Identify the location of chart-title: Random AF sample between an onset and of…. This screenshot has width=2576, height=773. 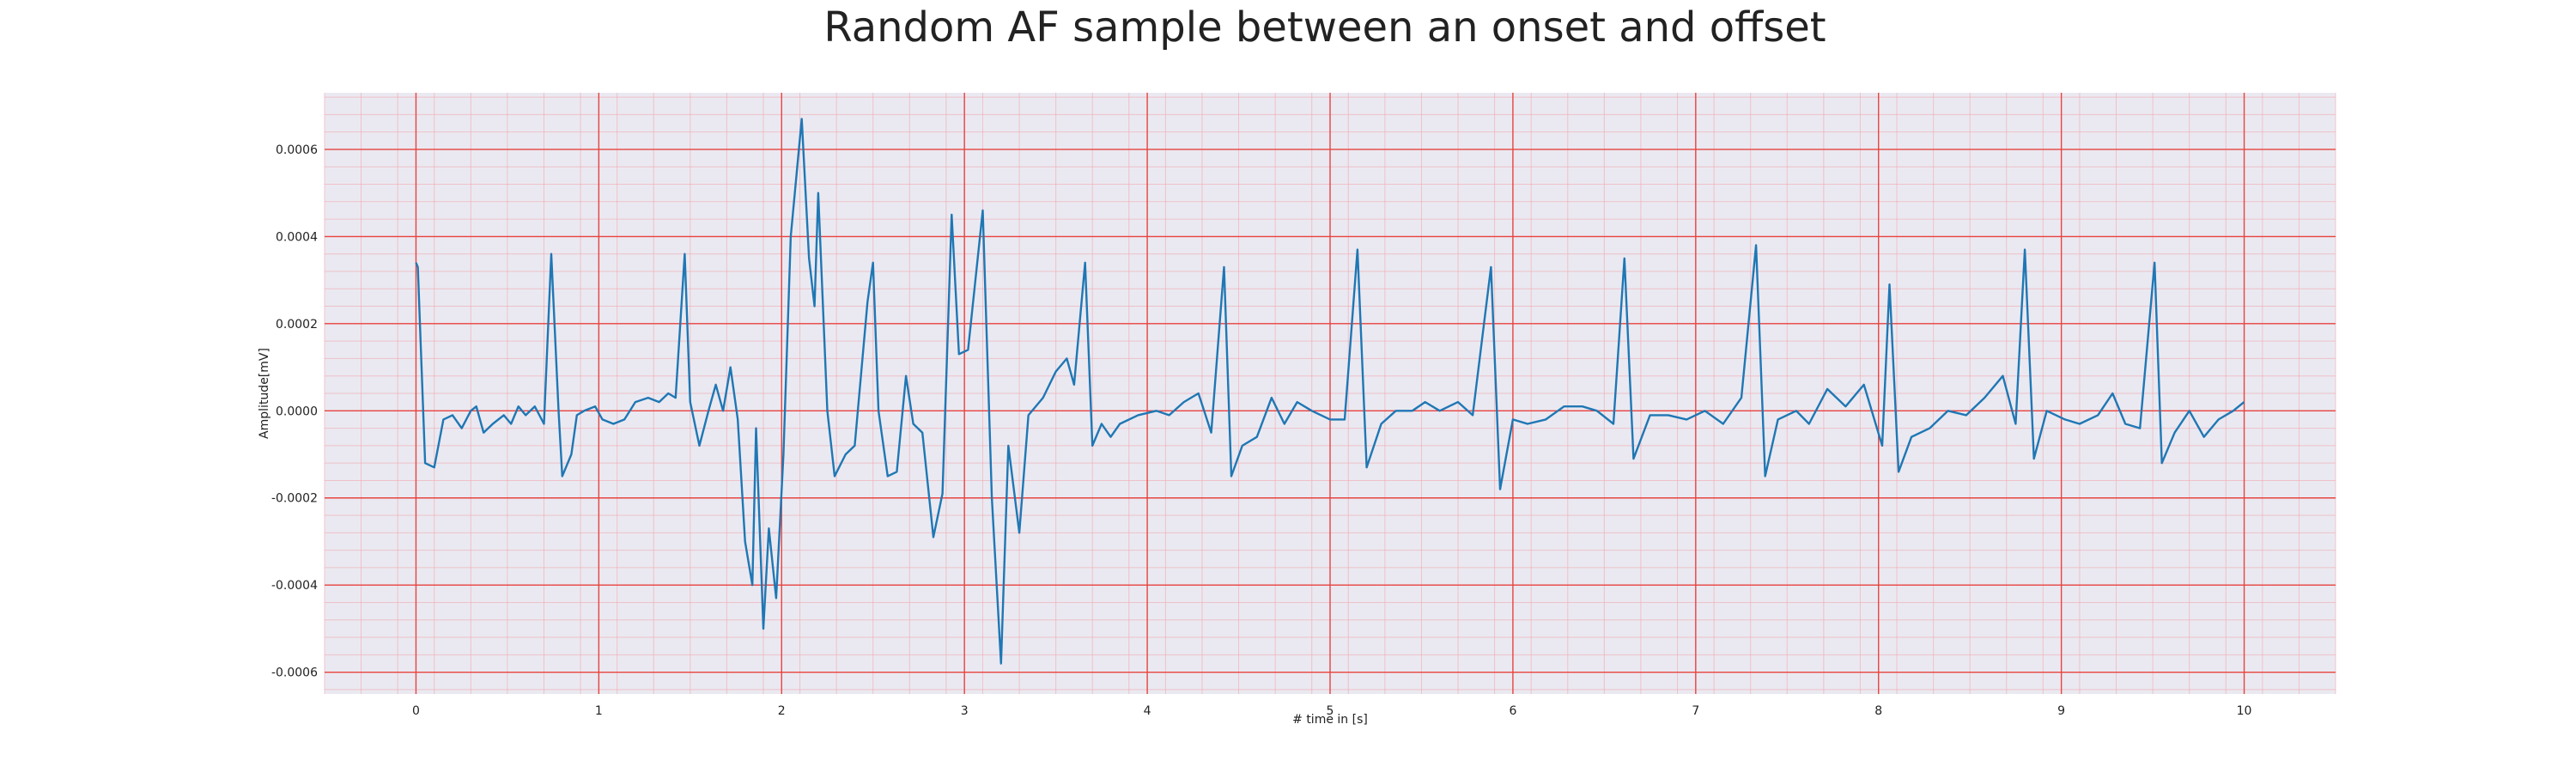
(1324, 27).